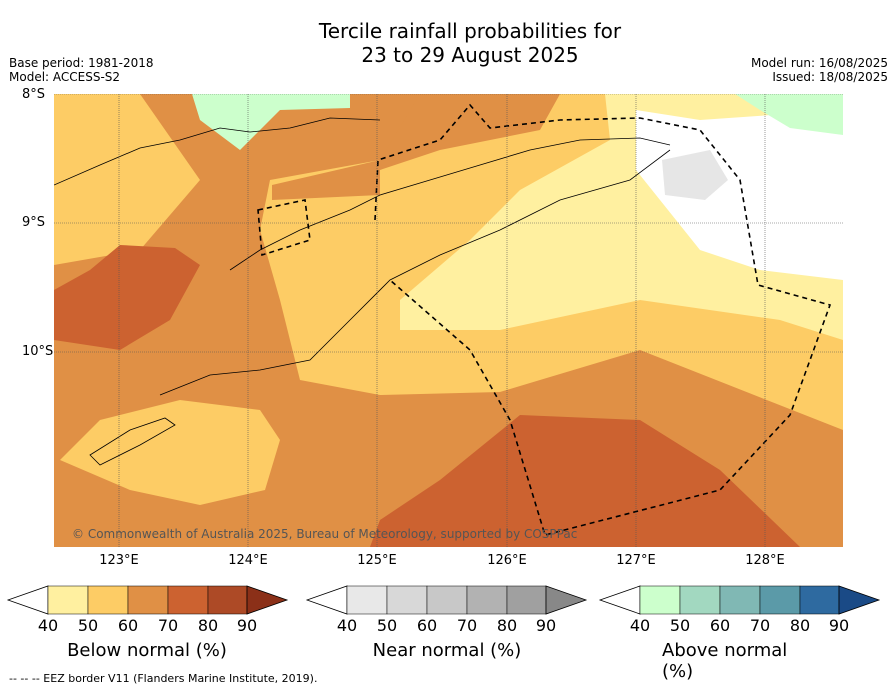 This screenshot has height=690, width=896. I want to click on above-tick-80: 80, so click(800, 625).